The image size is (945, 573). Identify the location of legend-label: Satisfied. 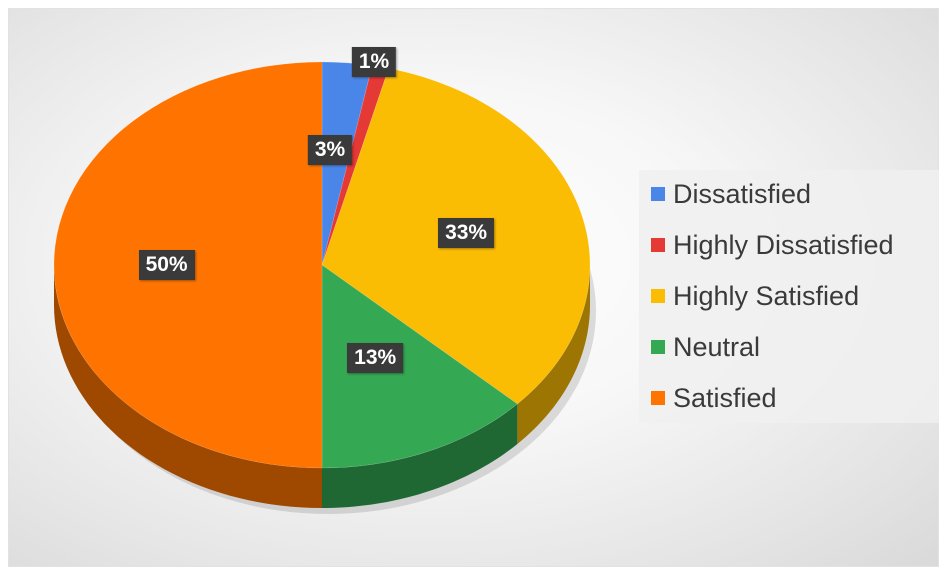
(725, 398).